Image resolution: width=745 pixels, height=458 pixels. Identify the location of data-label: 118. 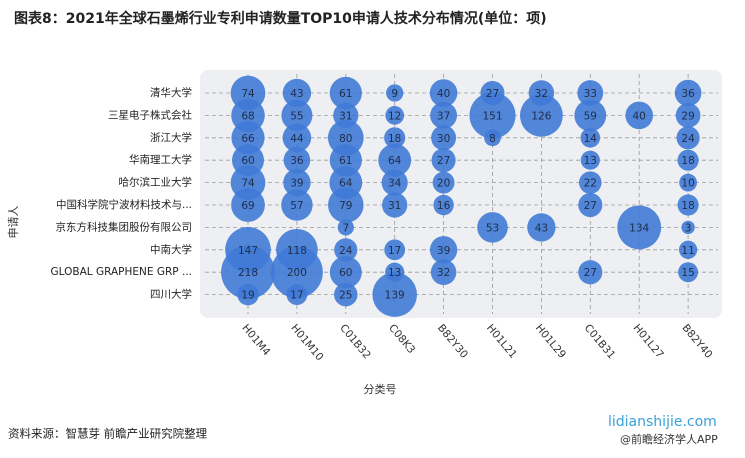
(297, 251).